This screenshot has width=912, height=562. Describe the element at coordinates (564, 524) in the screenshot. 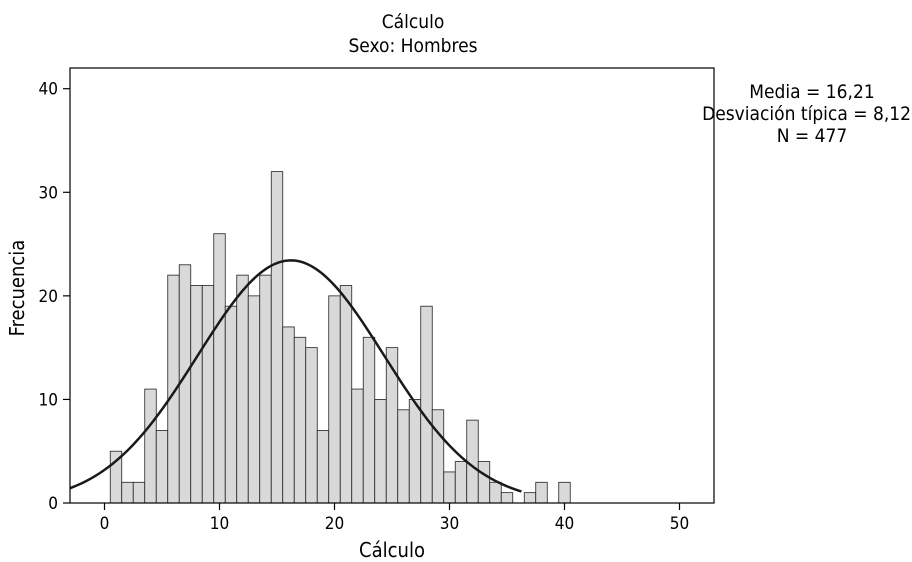

I see `x-tick-label: 40` at that location.